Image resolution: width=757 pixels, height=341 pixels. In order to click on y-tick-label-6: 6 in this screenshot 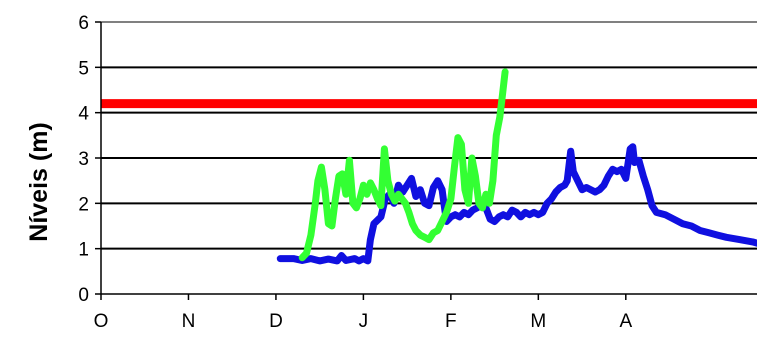, I will do `click(83, 23)`.